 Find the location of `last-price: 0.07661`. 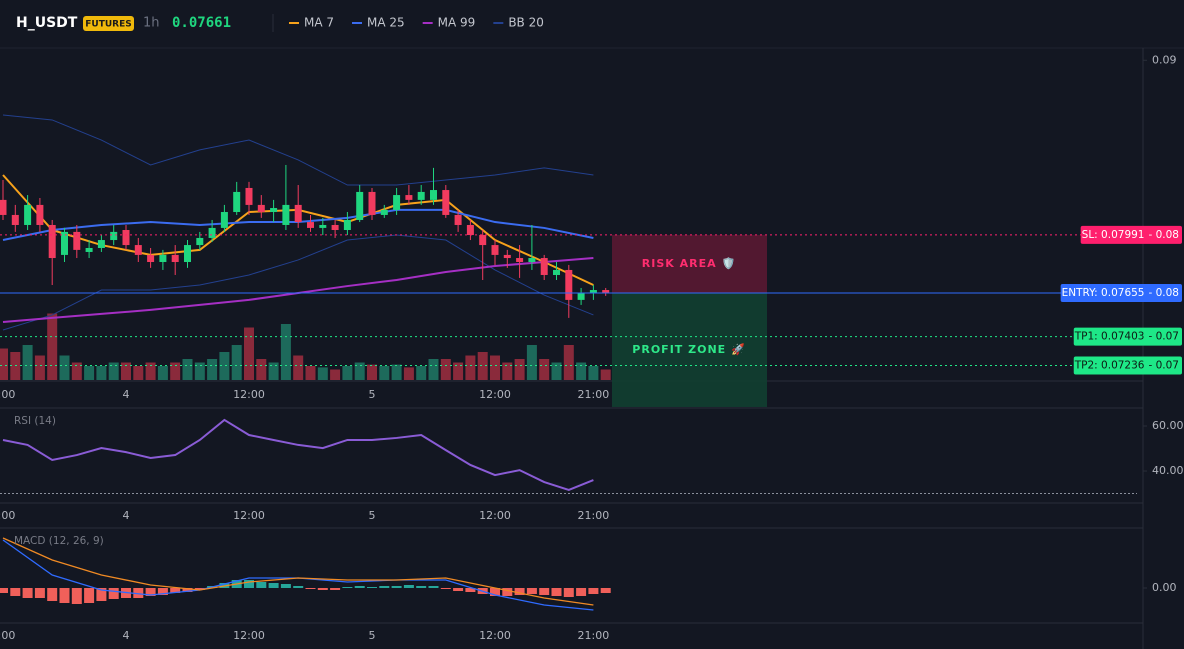

last-price: 0.07661 is located at coordinates (201, 23).